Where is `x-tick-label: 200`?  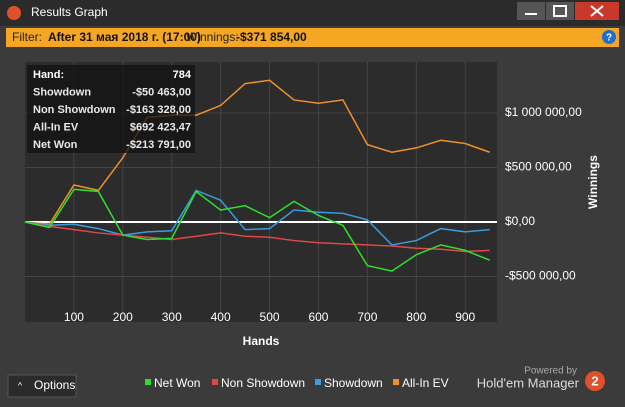 x-tick-label: 200 is located at coordinates (123, 317).